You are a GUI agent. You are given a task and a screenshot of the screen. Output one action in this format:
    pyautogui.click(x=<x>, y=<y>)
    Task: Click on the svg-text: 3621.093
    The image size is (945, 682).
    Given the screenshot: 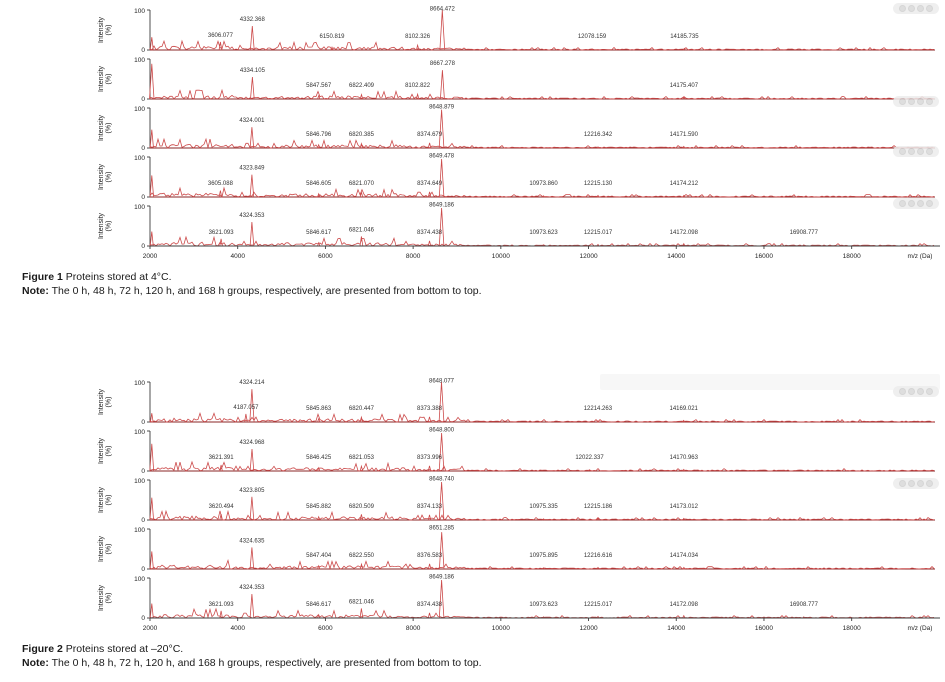 What is the action you would take?
    pyautogui.click(x=222, y=605)
    